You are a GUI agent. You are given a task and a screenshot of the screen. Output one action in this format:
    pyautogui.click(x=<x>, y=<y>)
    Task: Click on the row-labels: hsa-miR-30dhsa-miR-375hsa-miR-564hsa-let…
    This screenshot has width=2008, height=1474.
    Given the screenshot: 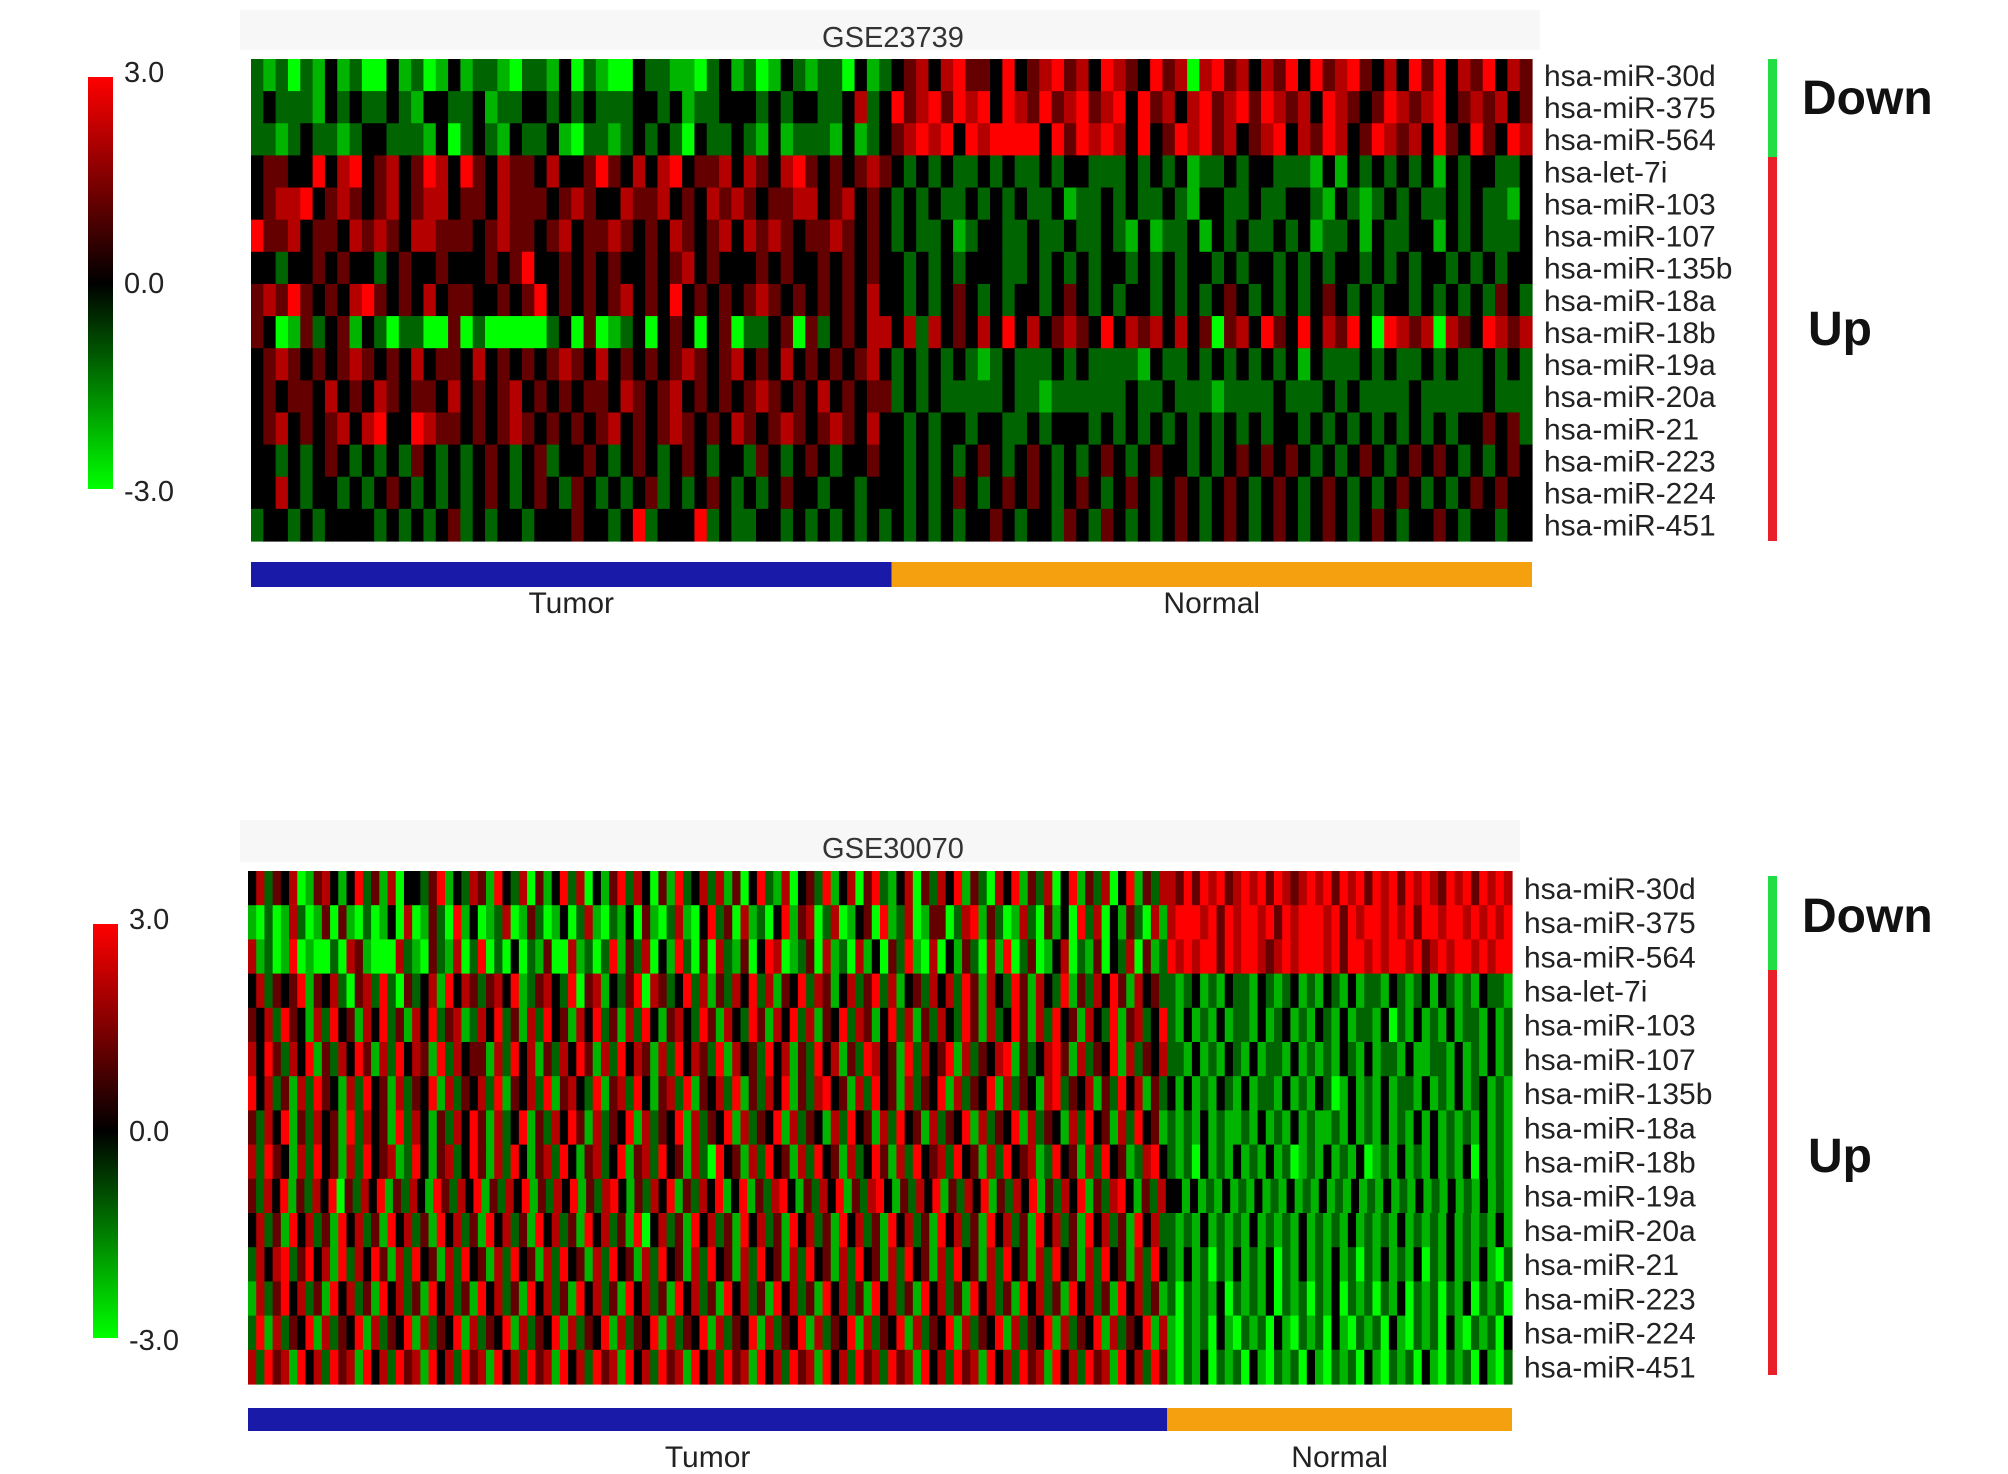 What is the action you would take?
    pyautogui.click(x=1638, y=301)
    